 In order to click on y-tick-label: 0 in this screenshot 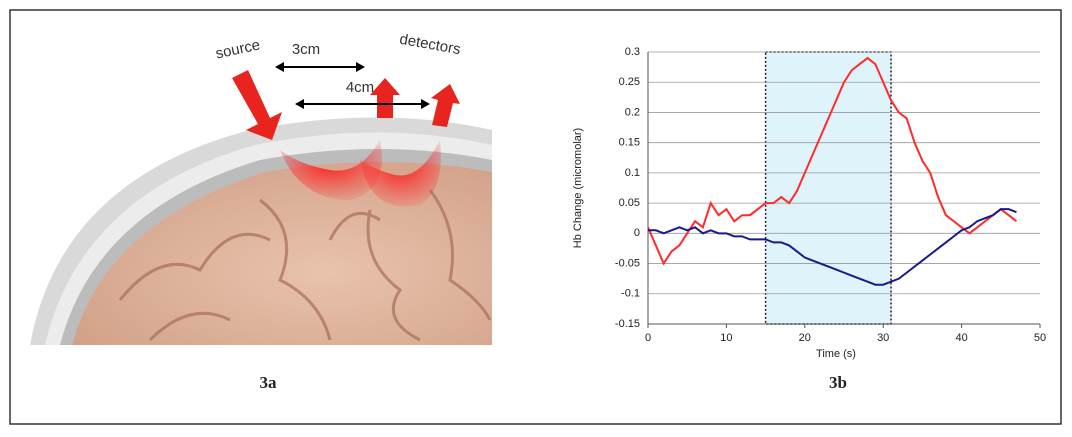, I will do `click(637, 233)`.